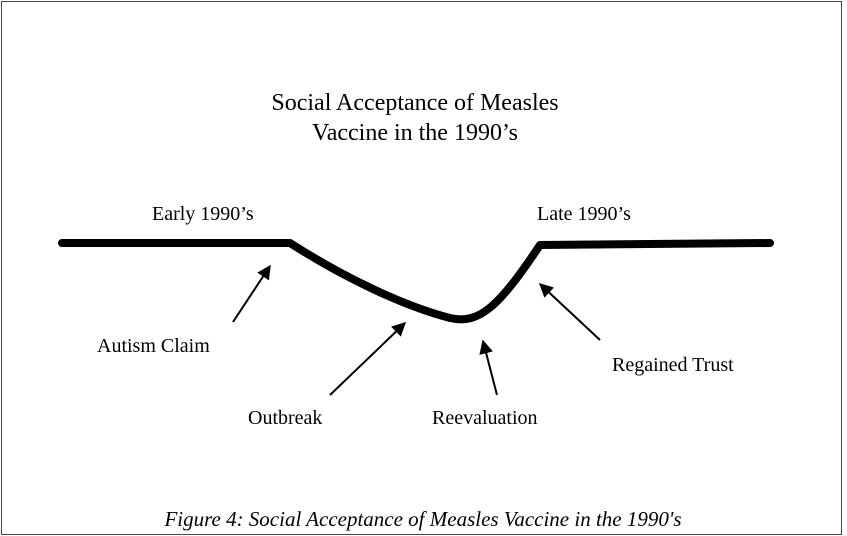 This screenshot has height=536, width=847. What do you see at coordinates (203, 214) in the screenshot?
I see `period-label: Early 1990’s` at bounding box center [203, 214].